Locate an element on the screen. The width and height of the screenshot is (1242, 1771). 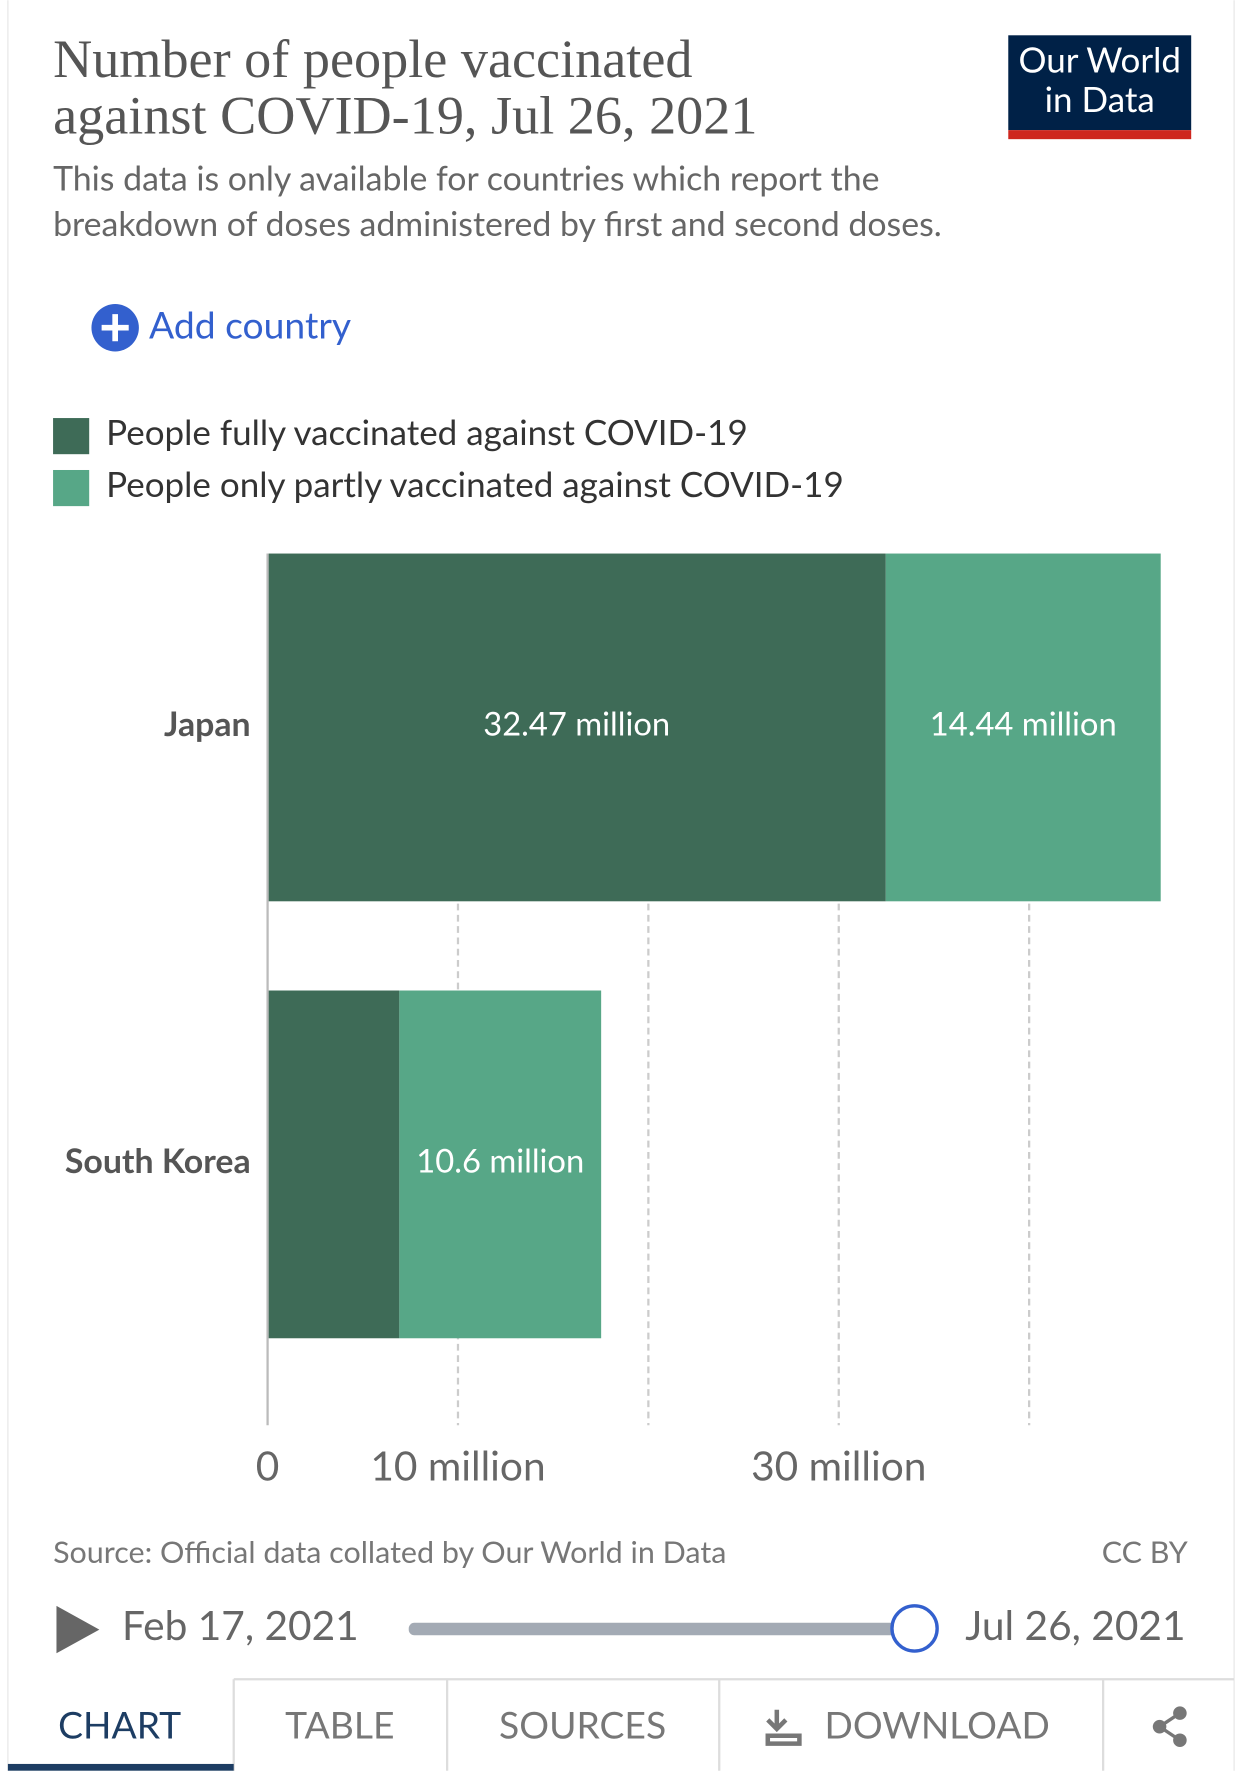
value-label: 10.6 million is located at coordinates (500, 1160).